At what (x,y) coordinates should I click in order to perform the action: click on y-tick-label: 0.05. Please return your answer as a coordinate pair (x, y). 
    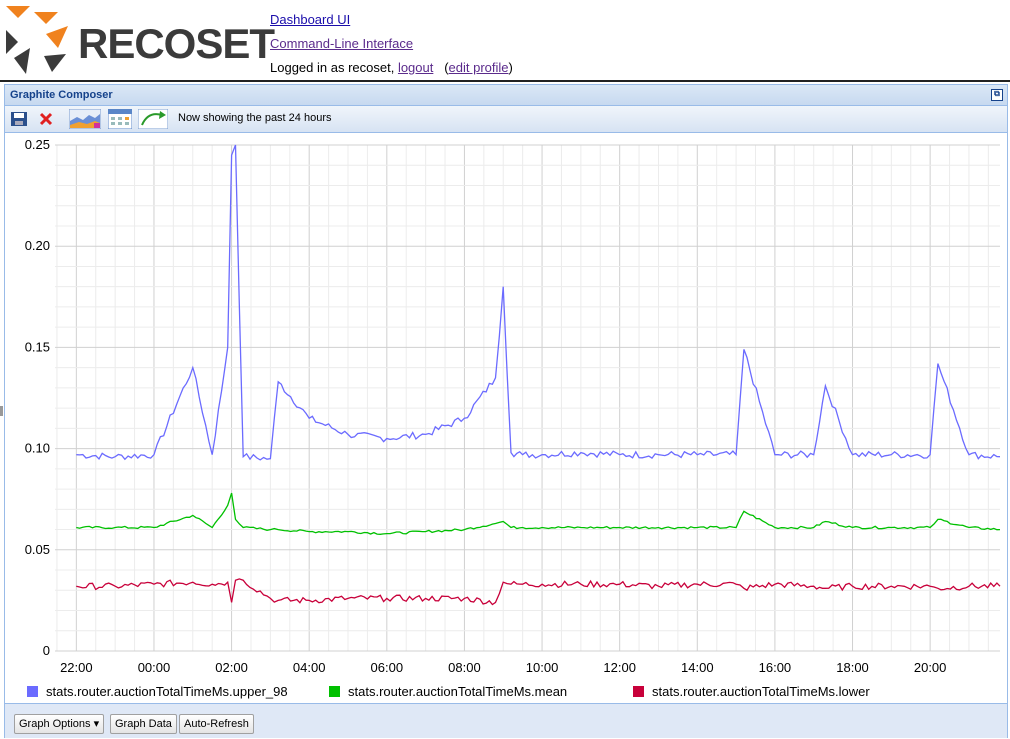
    Looking at the image, I should click on (37, 549).